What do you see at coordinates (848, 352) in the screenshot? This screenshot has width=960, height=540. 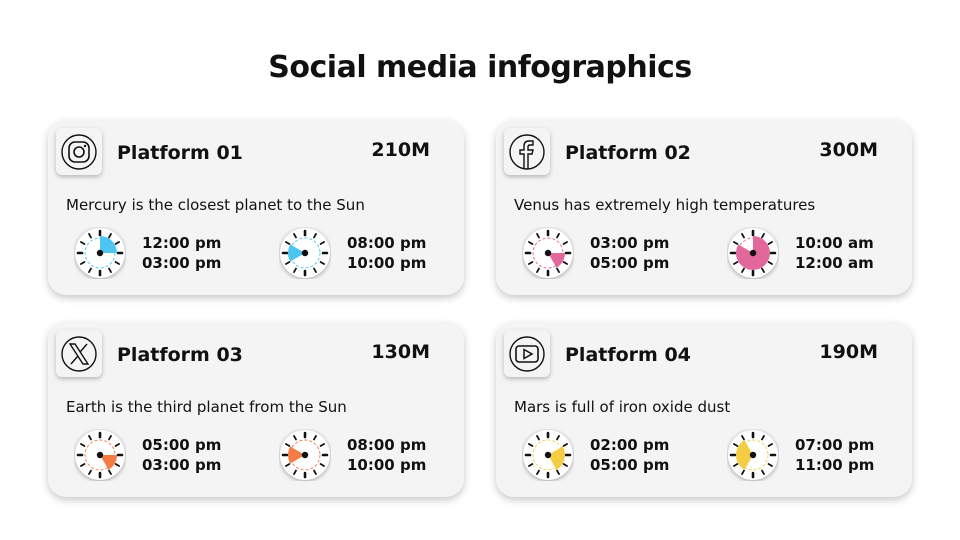 I see `platform-value: 190M` at bounding box center [848, 352].